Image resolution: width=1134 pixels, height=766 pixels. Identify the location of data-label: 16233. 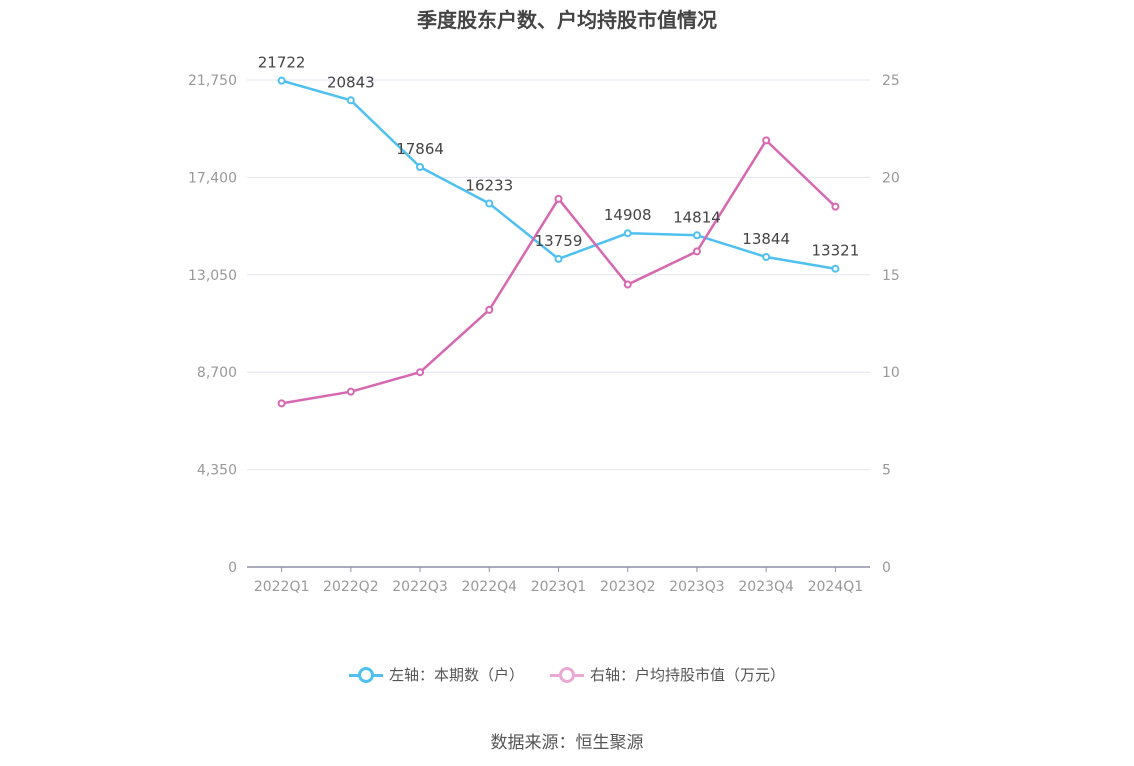
(489, 186).